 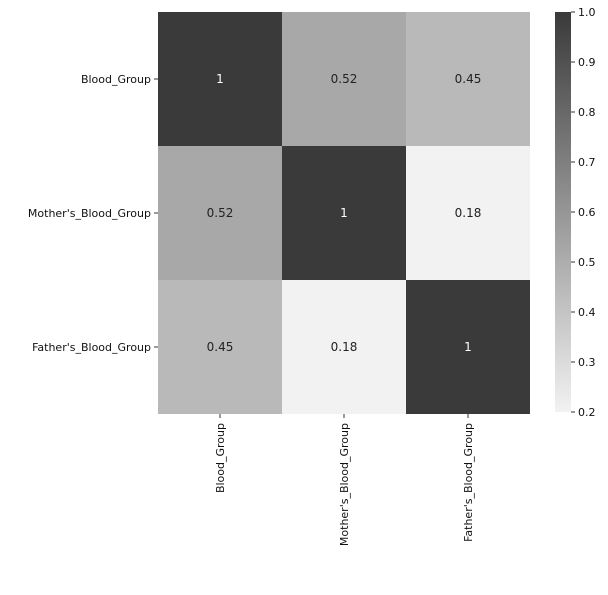 What do you see at coordinates (344, 484) in the screenshot?
I see `x-tick-label-1: Mother's_Blood_Group` at bounding box center [344, 484].